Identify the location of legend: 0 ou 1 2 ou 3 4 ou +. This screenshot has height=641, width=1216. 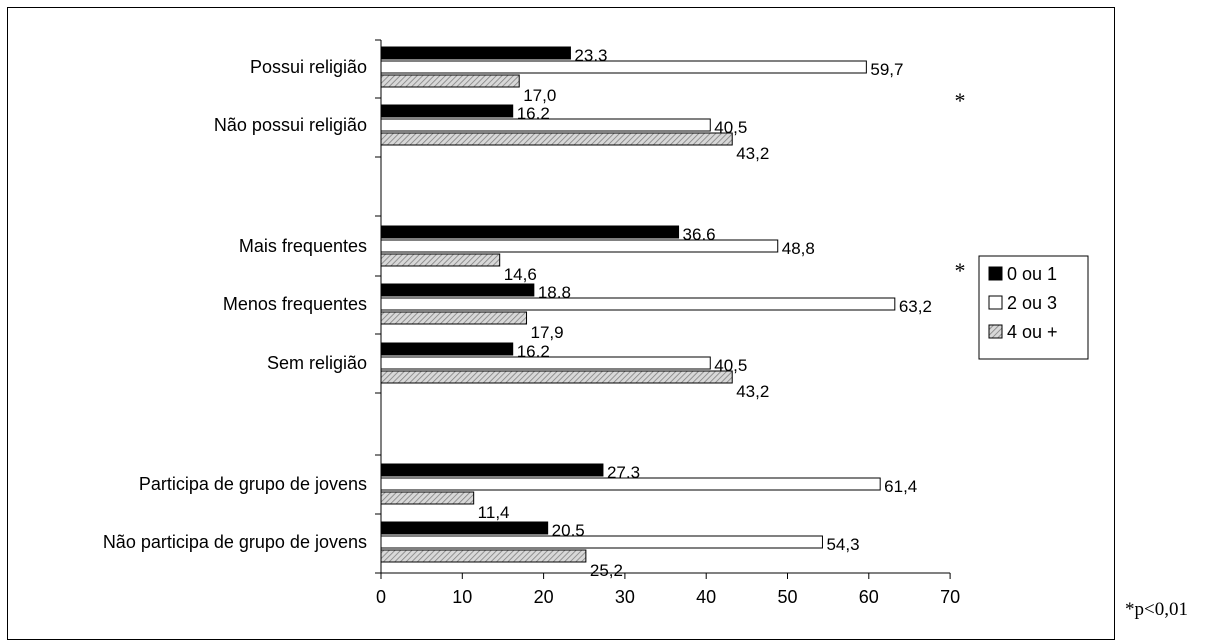
(1033, 307).